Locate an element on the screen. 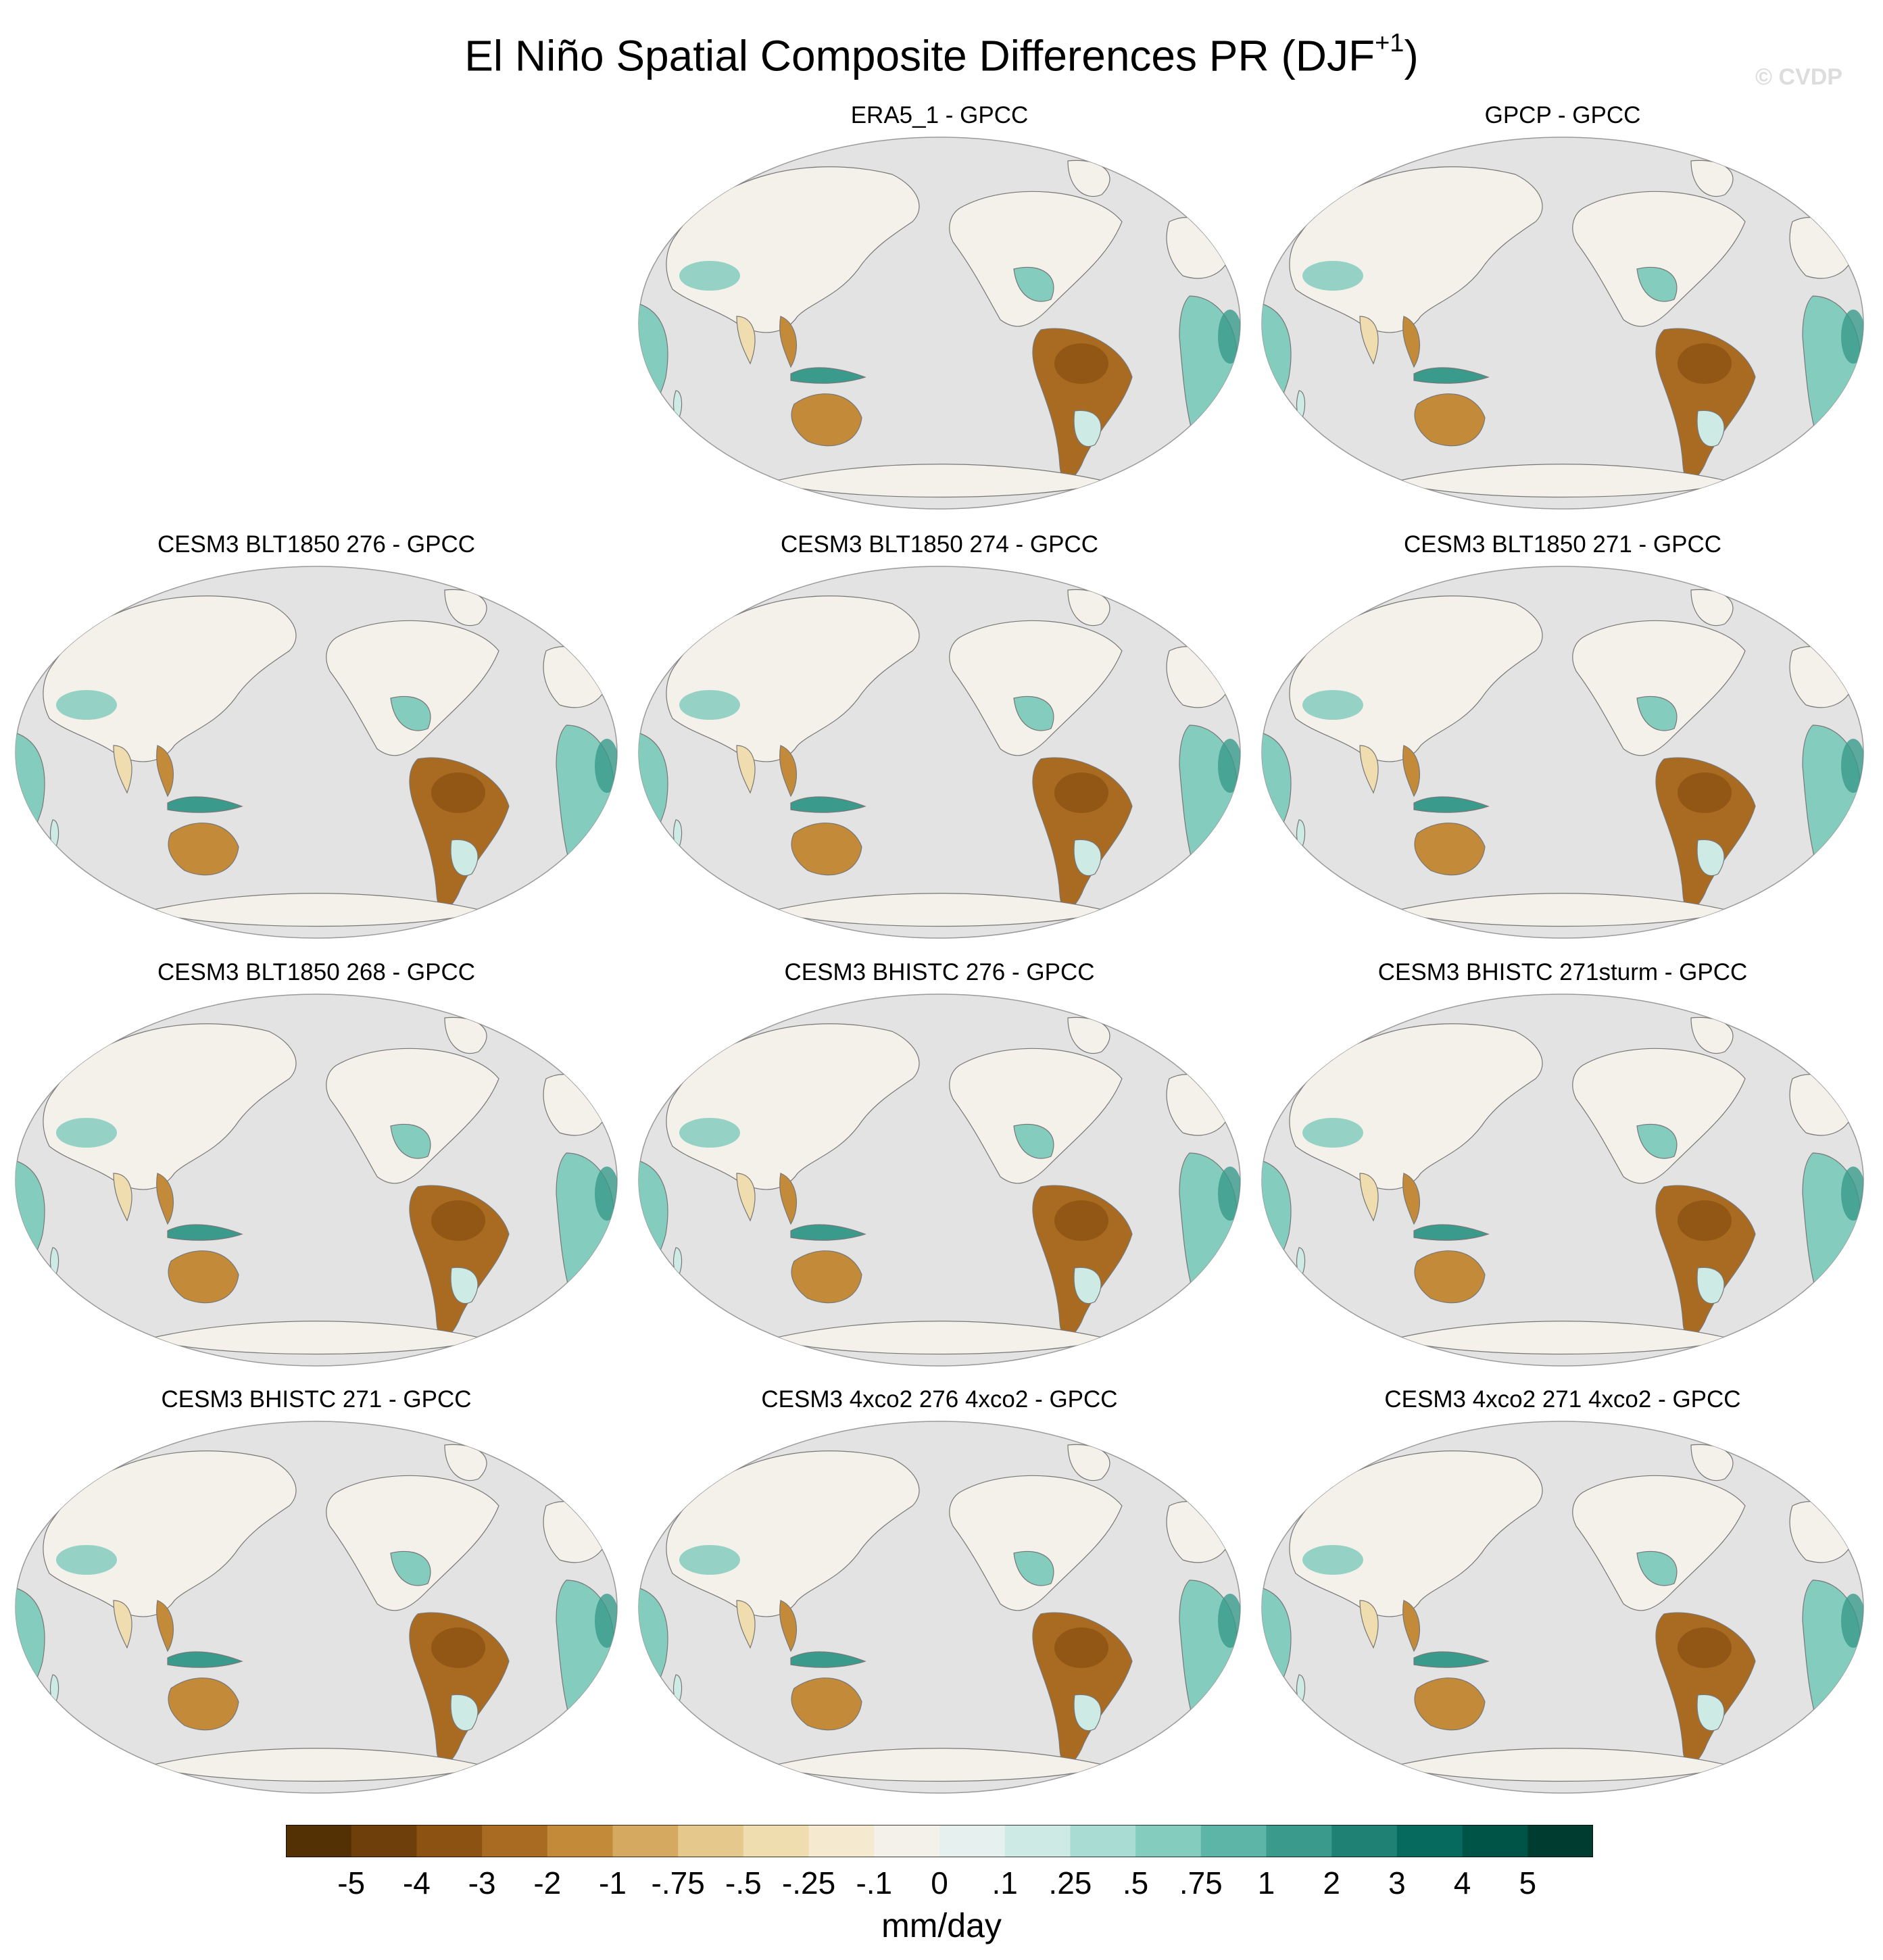 The image size is (1883, 1960). panel-title: CESM3 BLT1850 276 - GPCC is located at coordinates (316, 544).